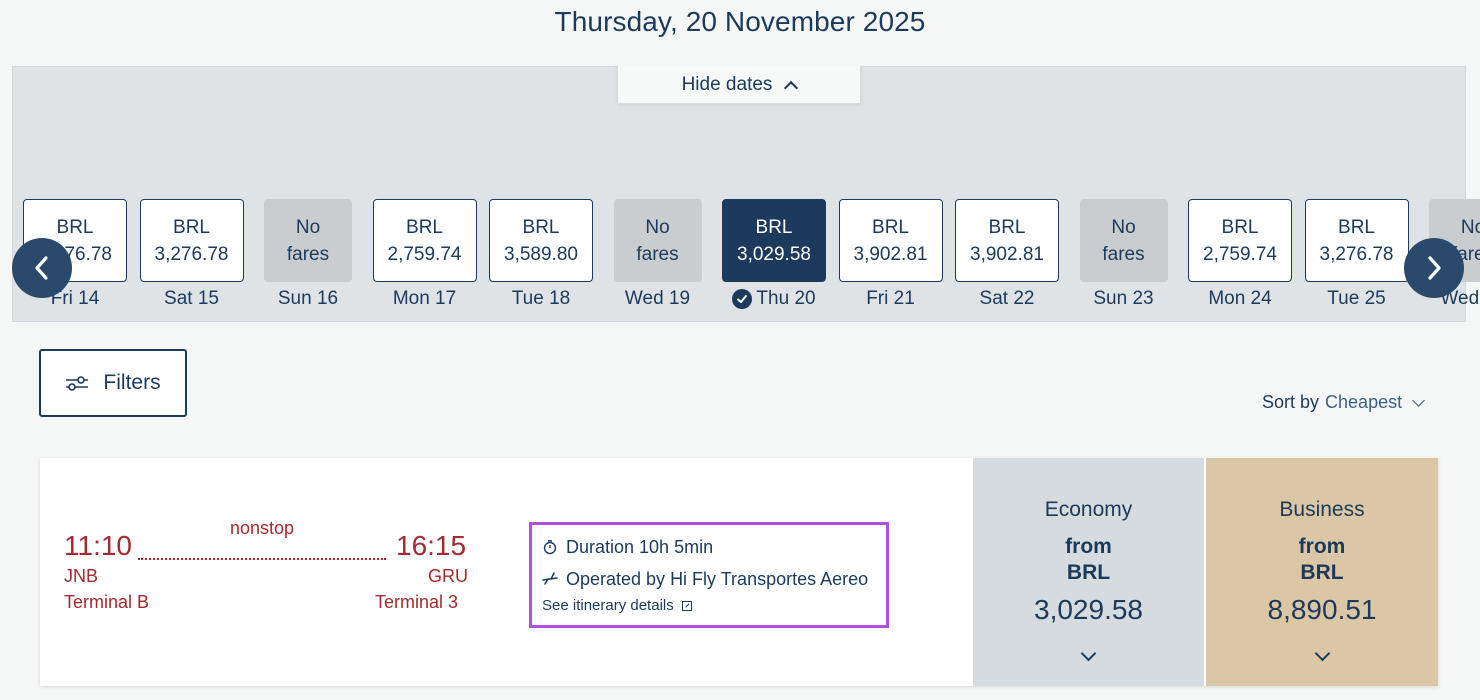 The width and height of the screenshot is (1480, 700). I want to click on business-price: 8,890.51, so click(1322, 609).